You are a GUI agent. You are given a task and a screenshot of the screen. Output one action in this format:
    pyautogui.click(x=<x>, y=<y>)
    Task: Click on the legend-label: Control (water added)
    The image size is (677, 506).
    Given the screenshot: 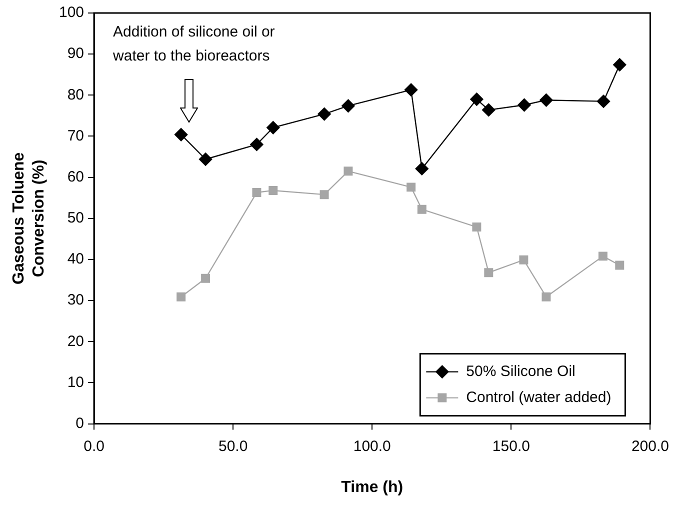 What is the action you would take?
    pyautogui.click(x=539, y=397)
    